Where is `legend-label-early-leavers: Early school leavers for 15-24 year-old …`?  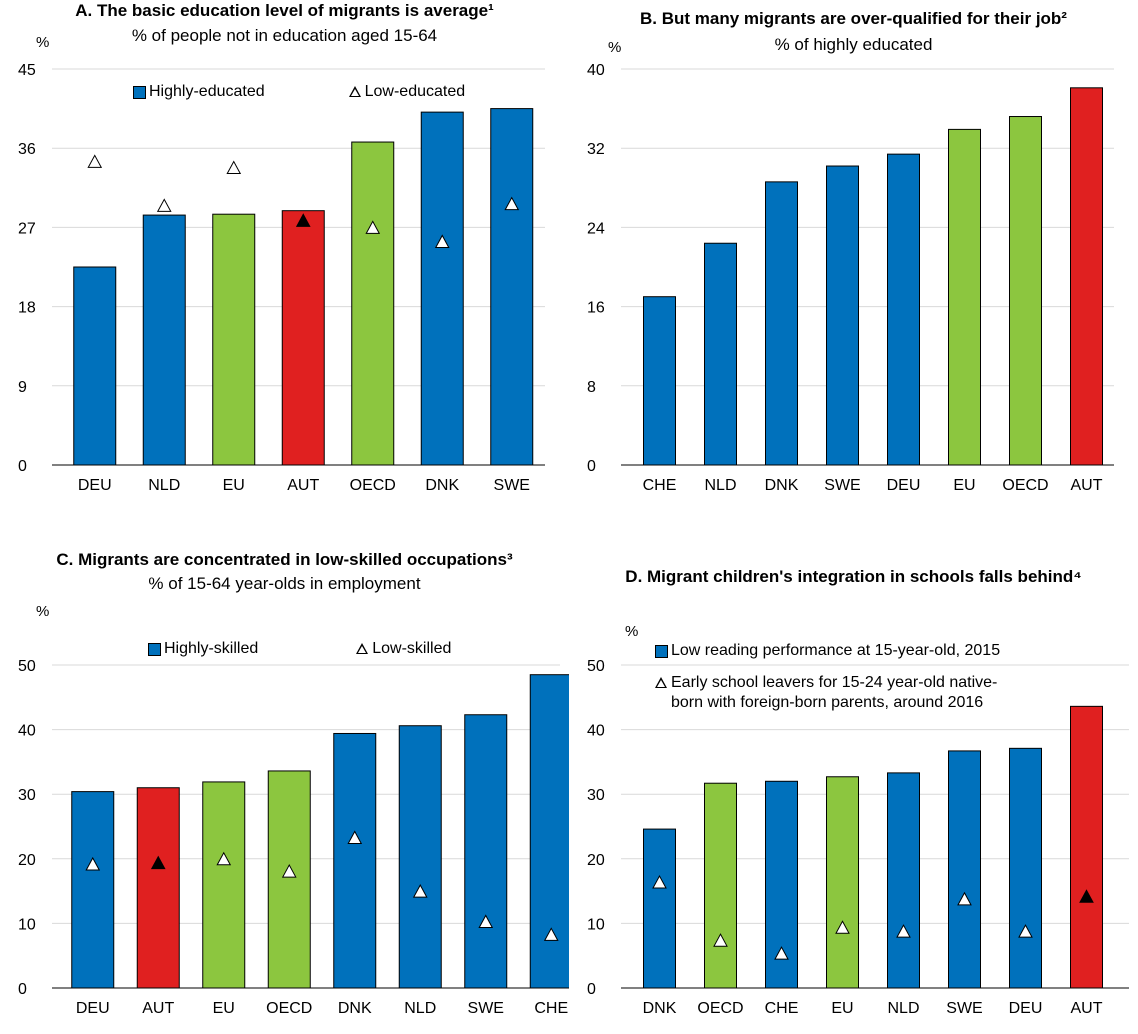
legend-label-early-leavers: Early school leavers for 15-24 year-old … is located at coordinates (834, 692).